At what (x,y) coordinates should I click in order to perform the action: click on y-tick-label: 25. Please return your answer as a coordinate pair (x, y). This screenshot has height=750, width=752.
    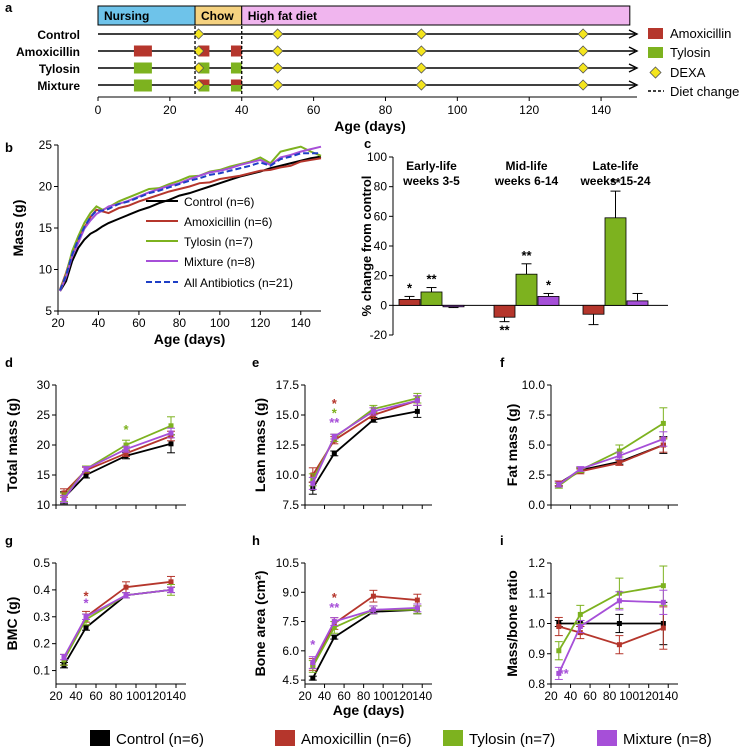
    Looking at the image, I should click on (44, 415).